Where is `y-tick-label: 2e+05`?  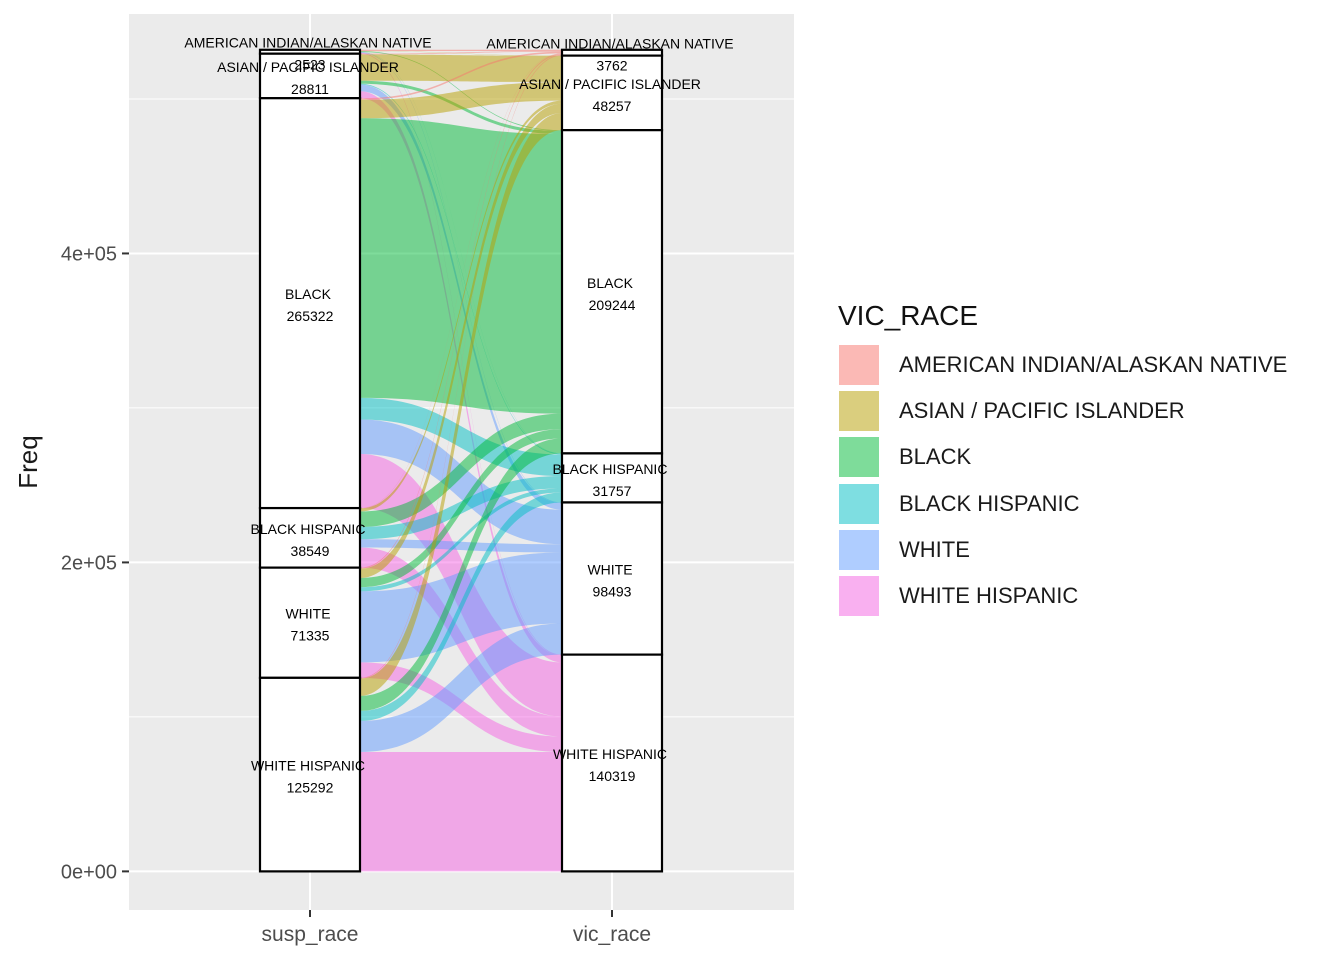
y-tick-label: 2e+05 is located at coordinates (89, 563).